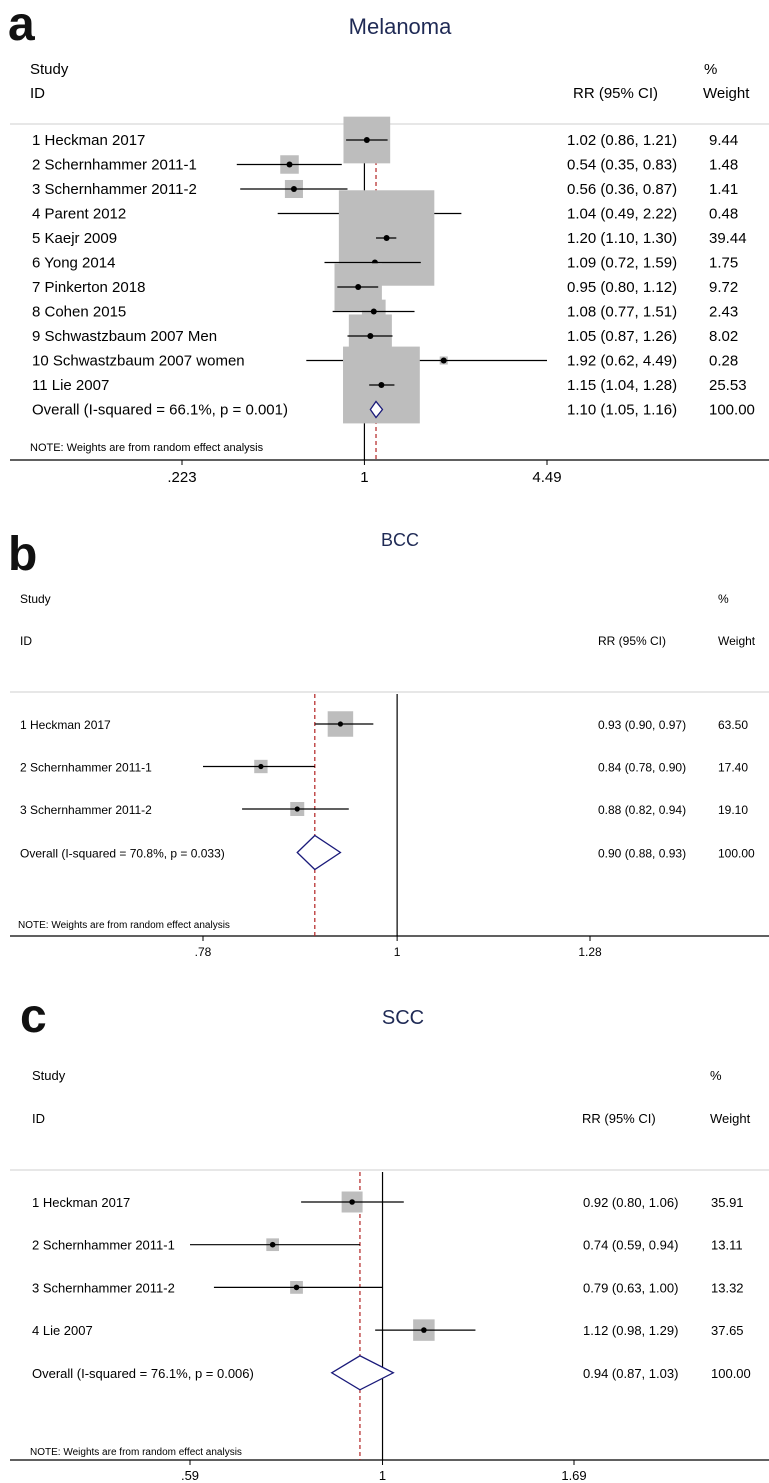 The height and width of the screenshot is (1483, 769). I want to click on study-rr-ci: 1.15 (1.04, 1.28), so click(622, 385).